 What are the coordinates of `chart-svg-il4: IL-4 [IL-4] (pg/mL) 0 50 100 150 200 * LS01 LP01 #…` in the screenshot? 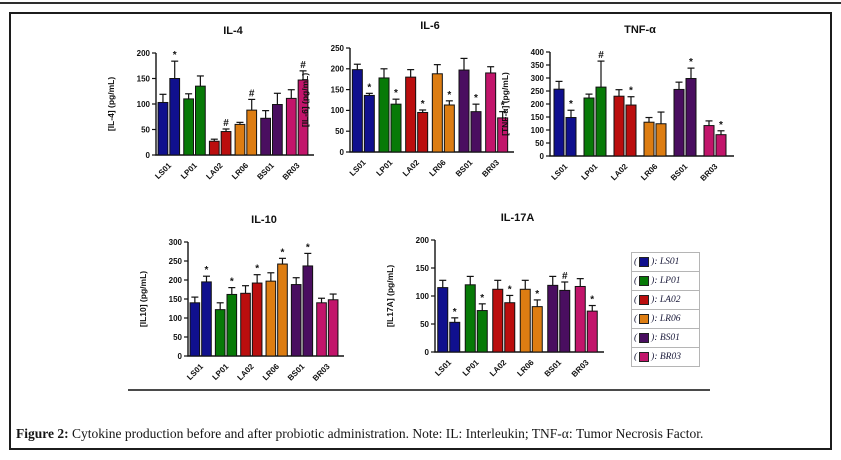 It's located at (210, 103).